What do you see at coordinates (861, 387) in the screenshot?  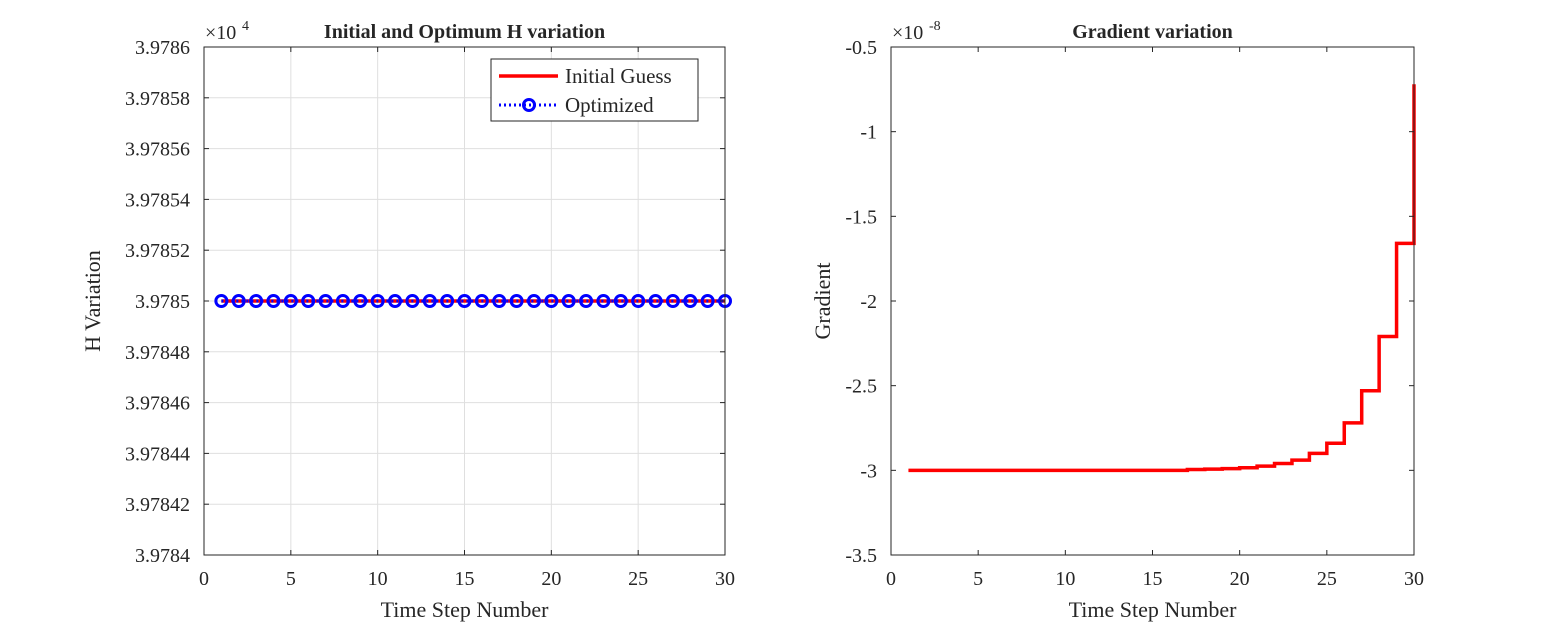 I see `y-tick-label: -2.5` at bounding box center [861, 387].